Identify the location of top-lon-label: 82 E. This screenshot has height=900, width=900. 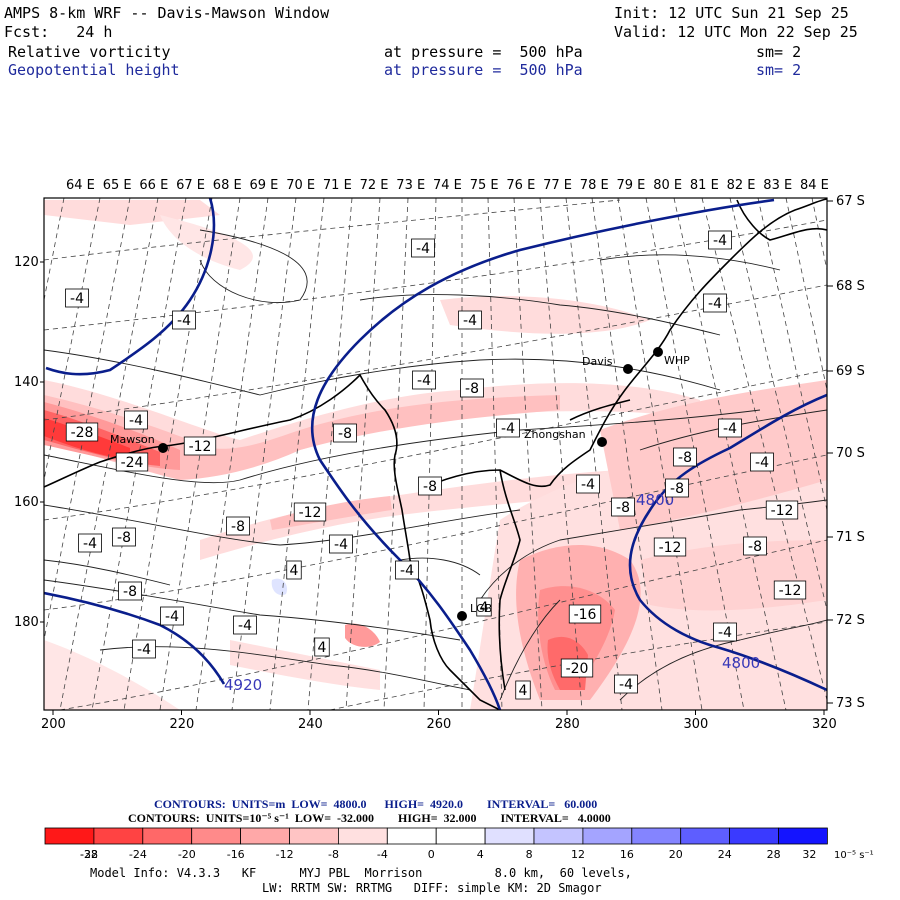
(741, 185).